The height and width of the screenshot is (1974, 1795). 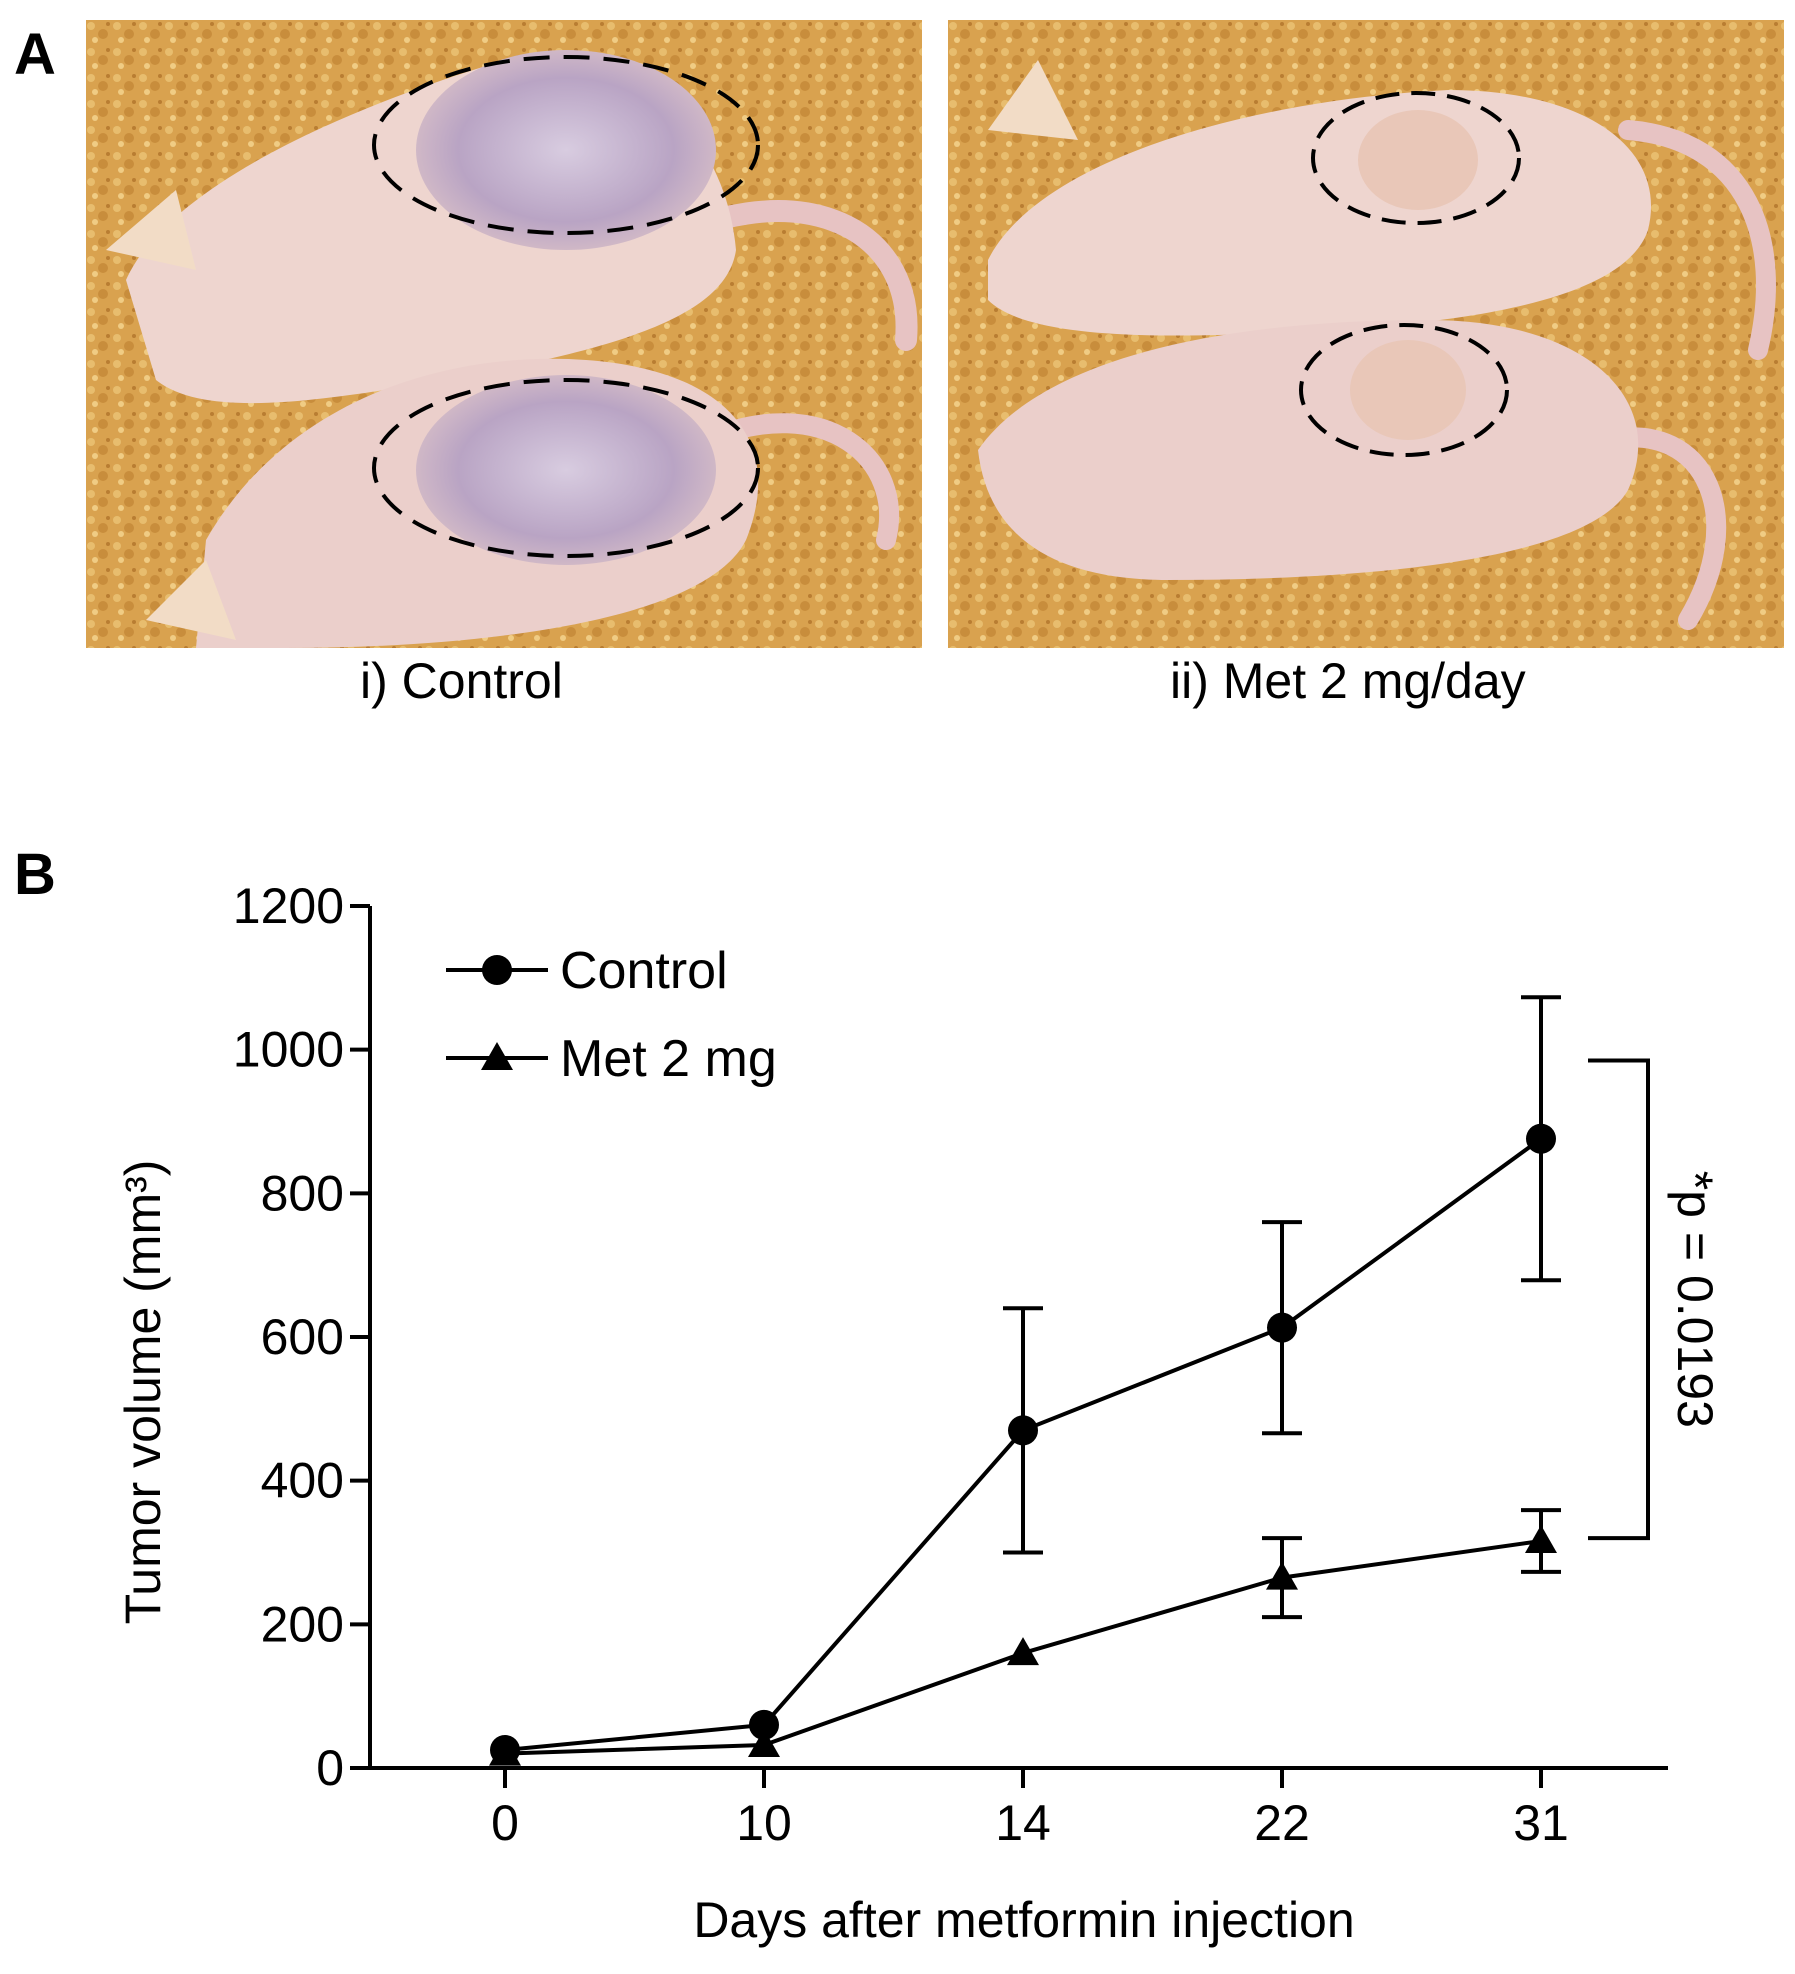 What do you see at coordinates (1619, 1299) in the screenshot?
I see `significance-bracket` at bounding box center [1619, 1299].